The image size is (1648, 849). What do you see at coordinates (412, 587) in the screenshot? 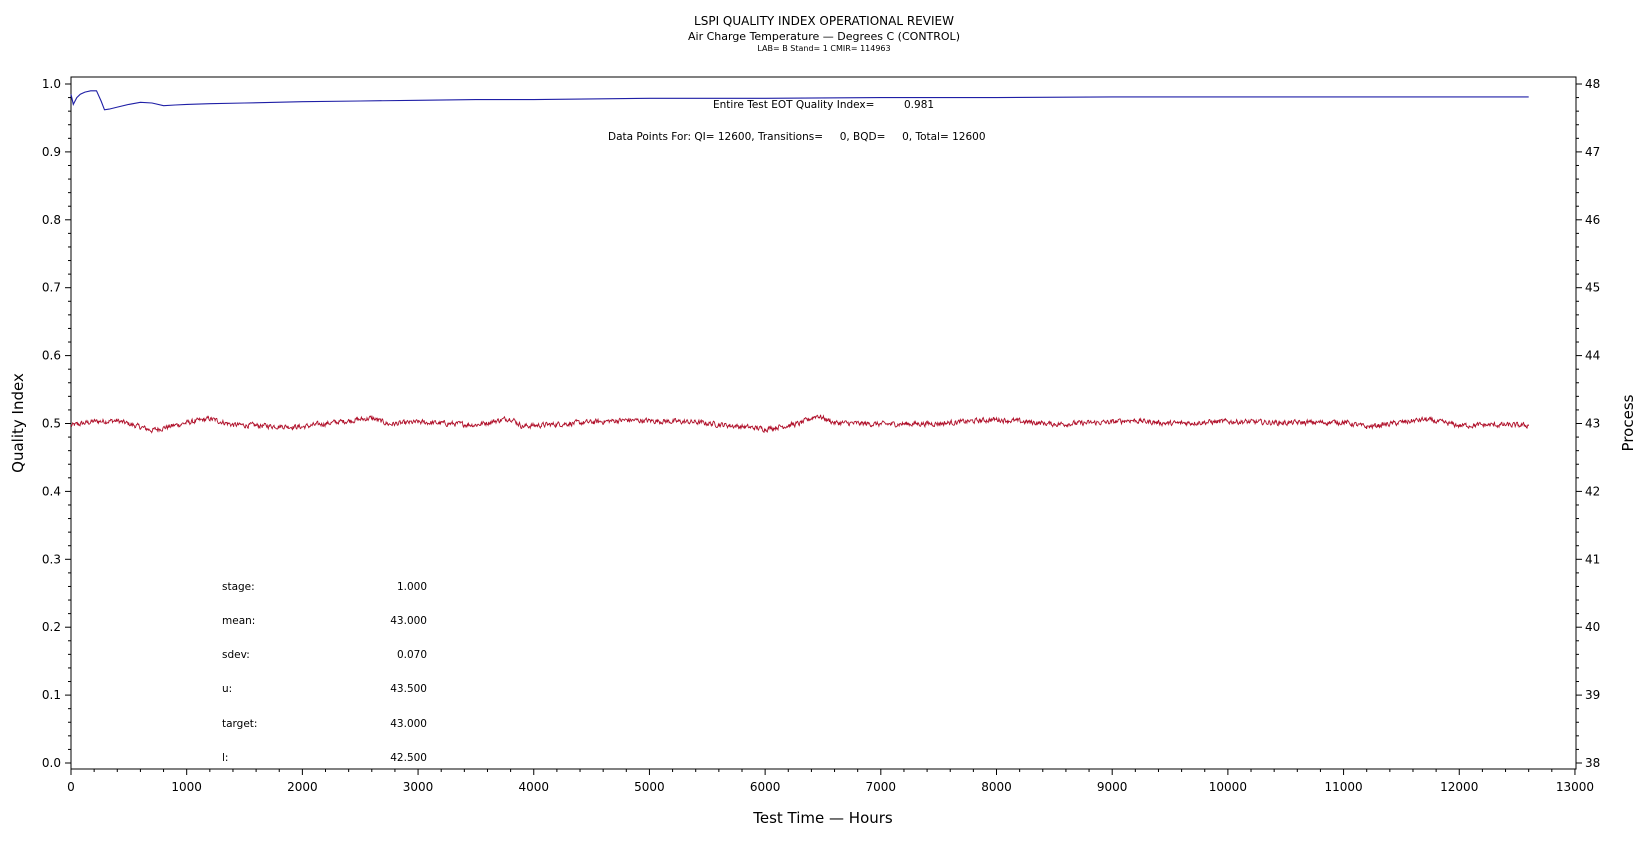
I see `stat-value: 1.000` at bounding box center [412, 587].